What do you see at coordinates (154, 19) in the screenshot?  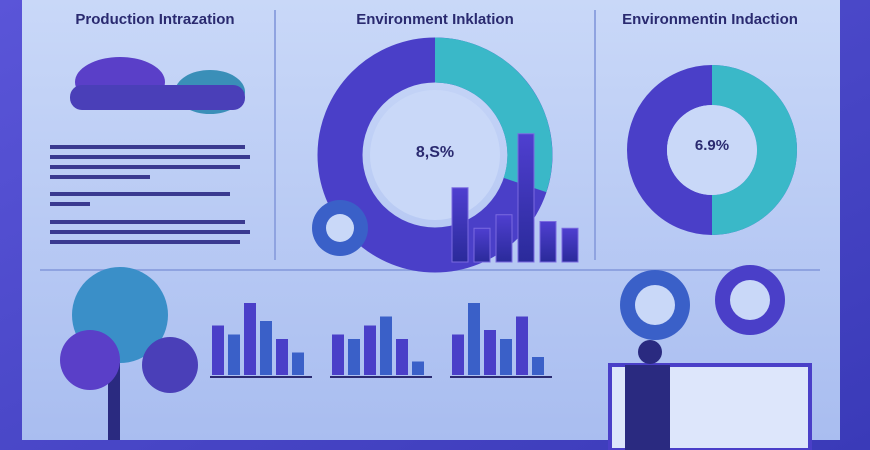 I see `panel-title: Production Intrazation` at bounding box center [154, 19].